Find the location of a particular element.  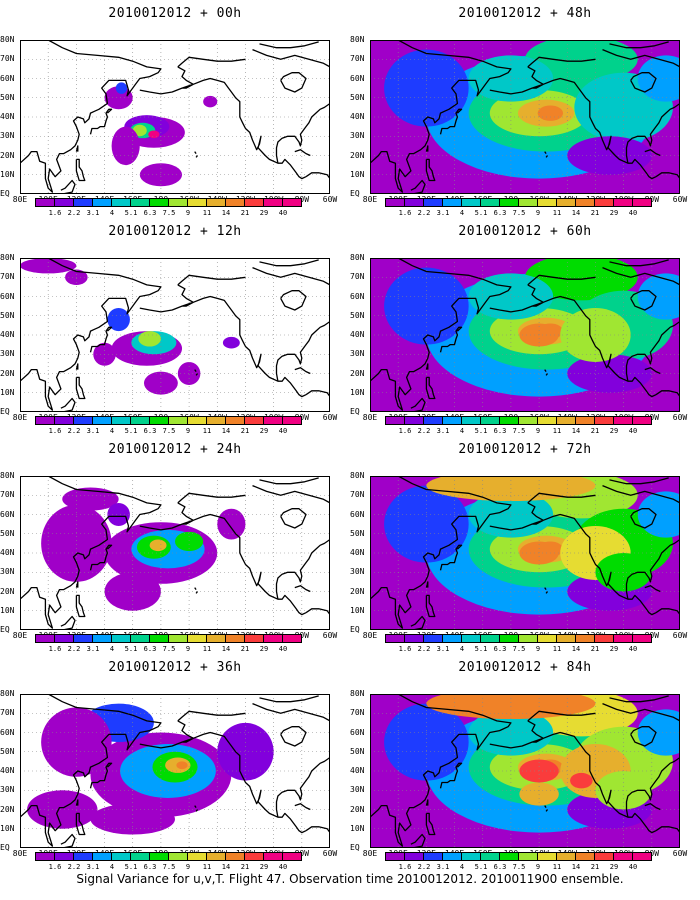

lat-label: EQ is located at coordinates (355, 847).